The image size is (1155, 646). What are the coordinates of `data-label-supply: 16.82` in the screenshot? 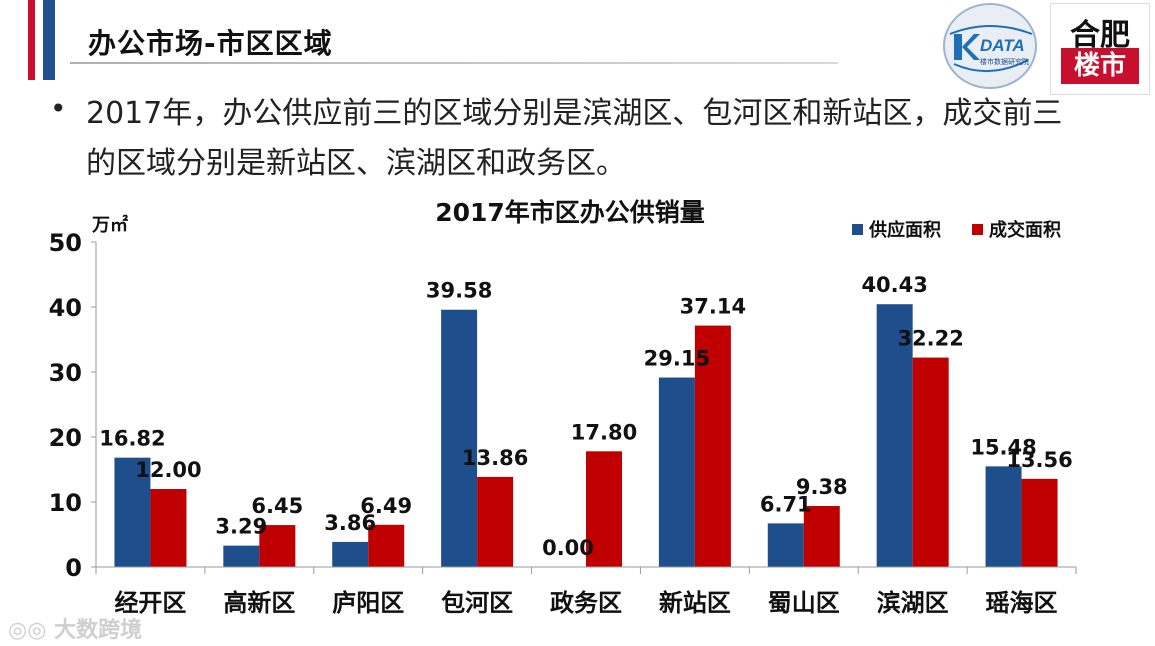 It's located at (132, 439).